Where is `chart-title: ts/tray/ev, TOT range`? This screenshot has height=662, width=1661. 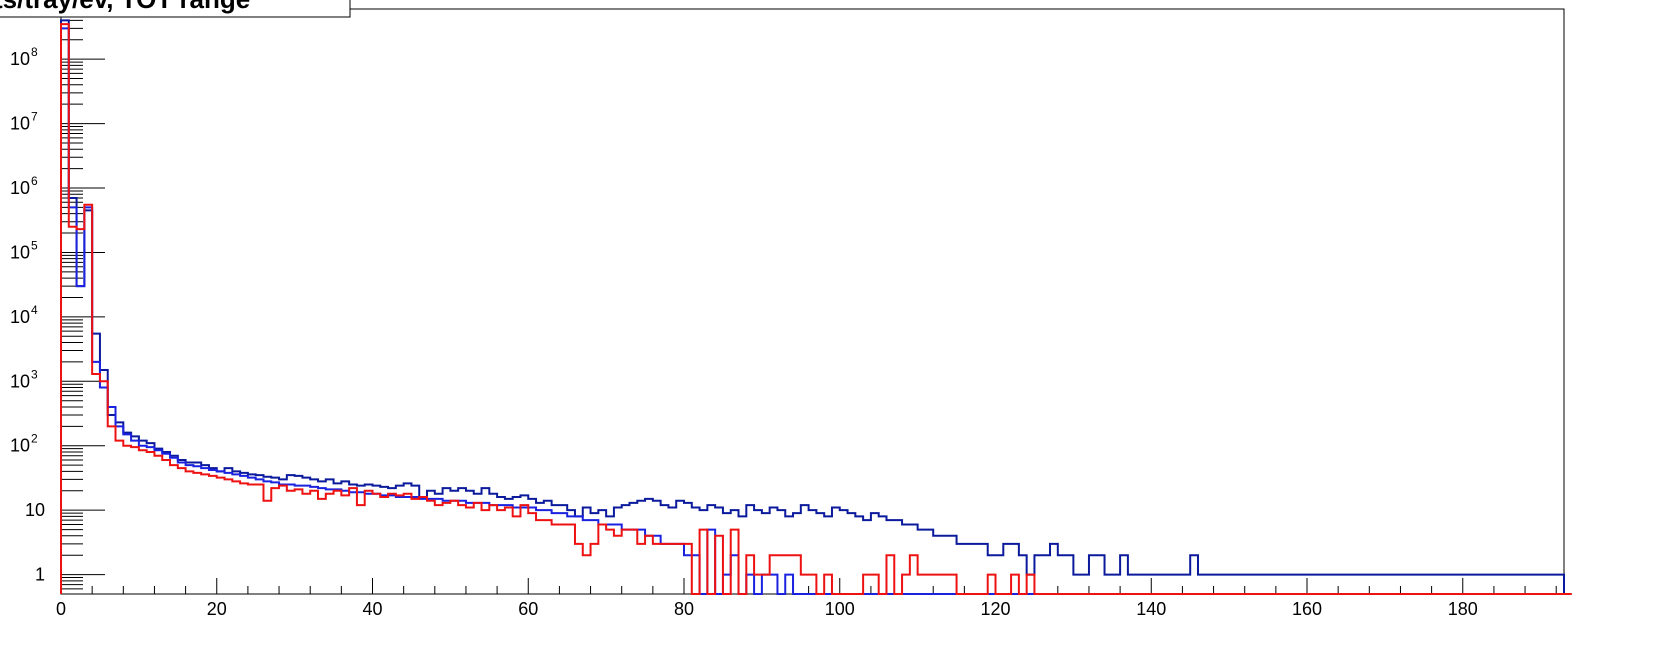 chart-title: ts/tray/ev, TOT range is located at coordinates (125, 7).